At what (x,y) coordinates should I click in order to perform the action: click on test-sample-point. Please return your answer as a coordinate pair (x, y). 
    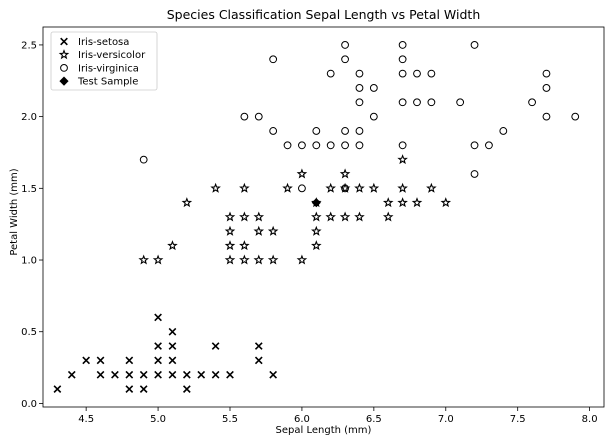
    Looking at the image, I should click on (316, 203).